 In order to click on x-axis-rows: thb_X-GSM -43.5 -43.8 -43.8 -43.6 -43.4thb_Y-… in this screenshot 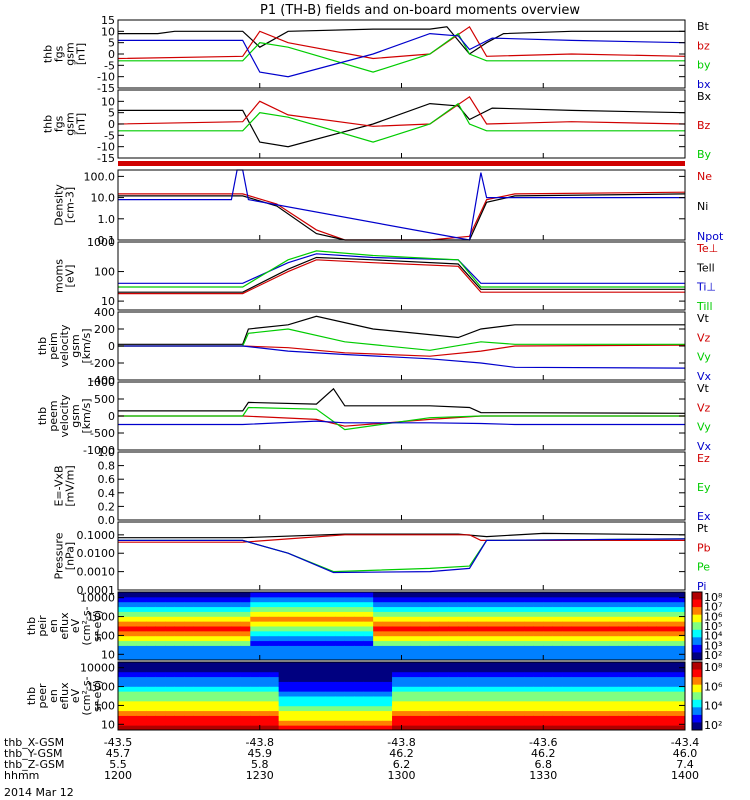, I will do `click(351, 759)`.